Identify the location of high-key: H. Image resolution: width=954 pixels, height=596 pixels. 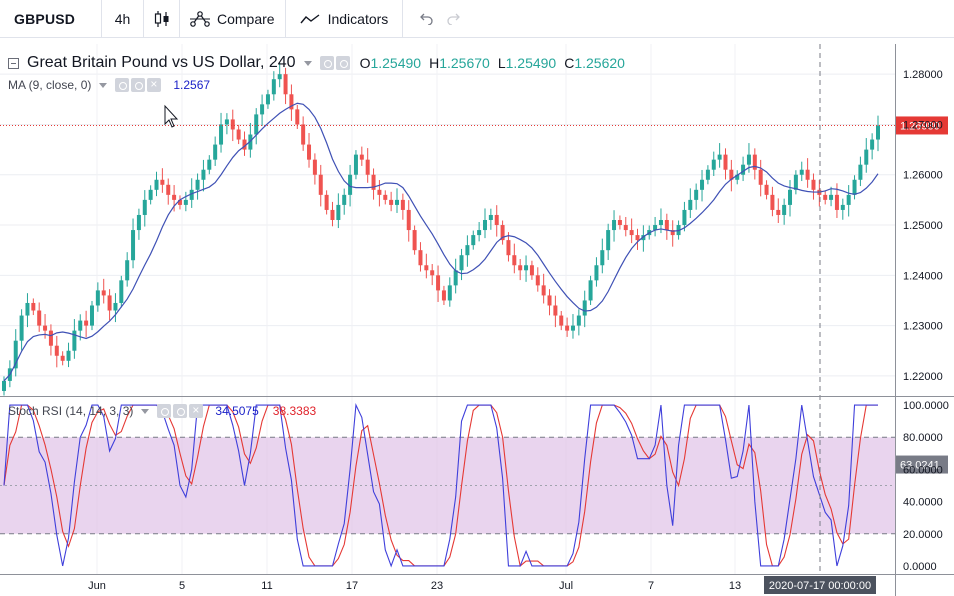
(434, 63).